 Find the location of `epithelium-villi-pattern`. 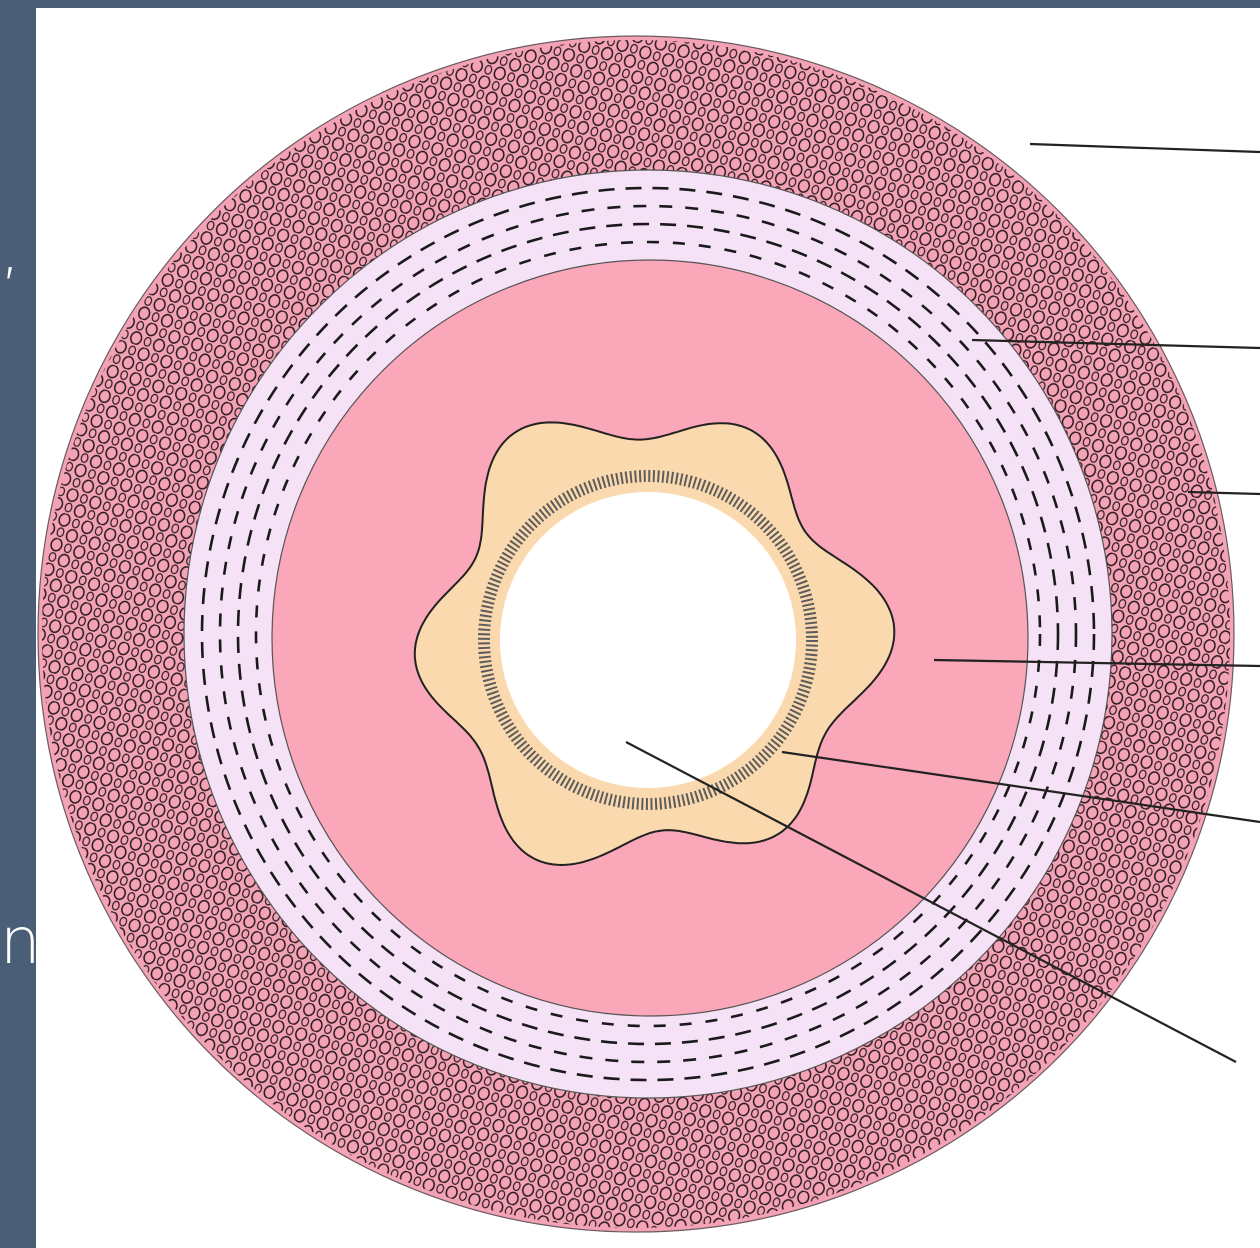

epithelium-villi-pattern is located at coordinates (648, 640).